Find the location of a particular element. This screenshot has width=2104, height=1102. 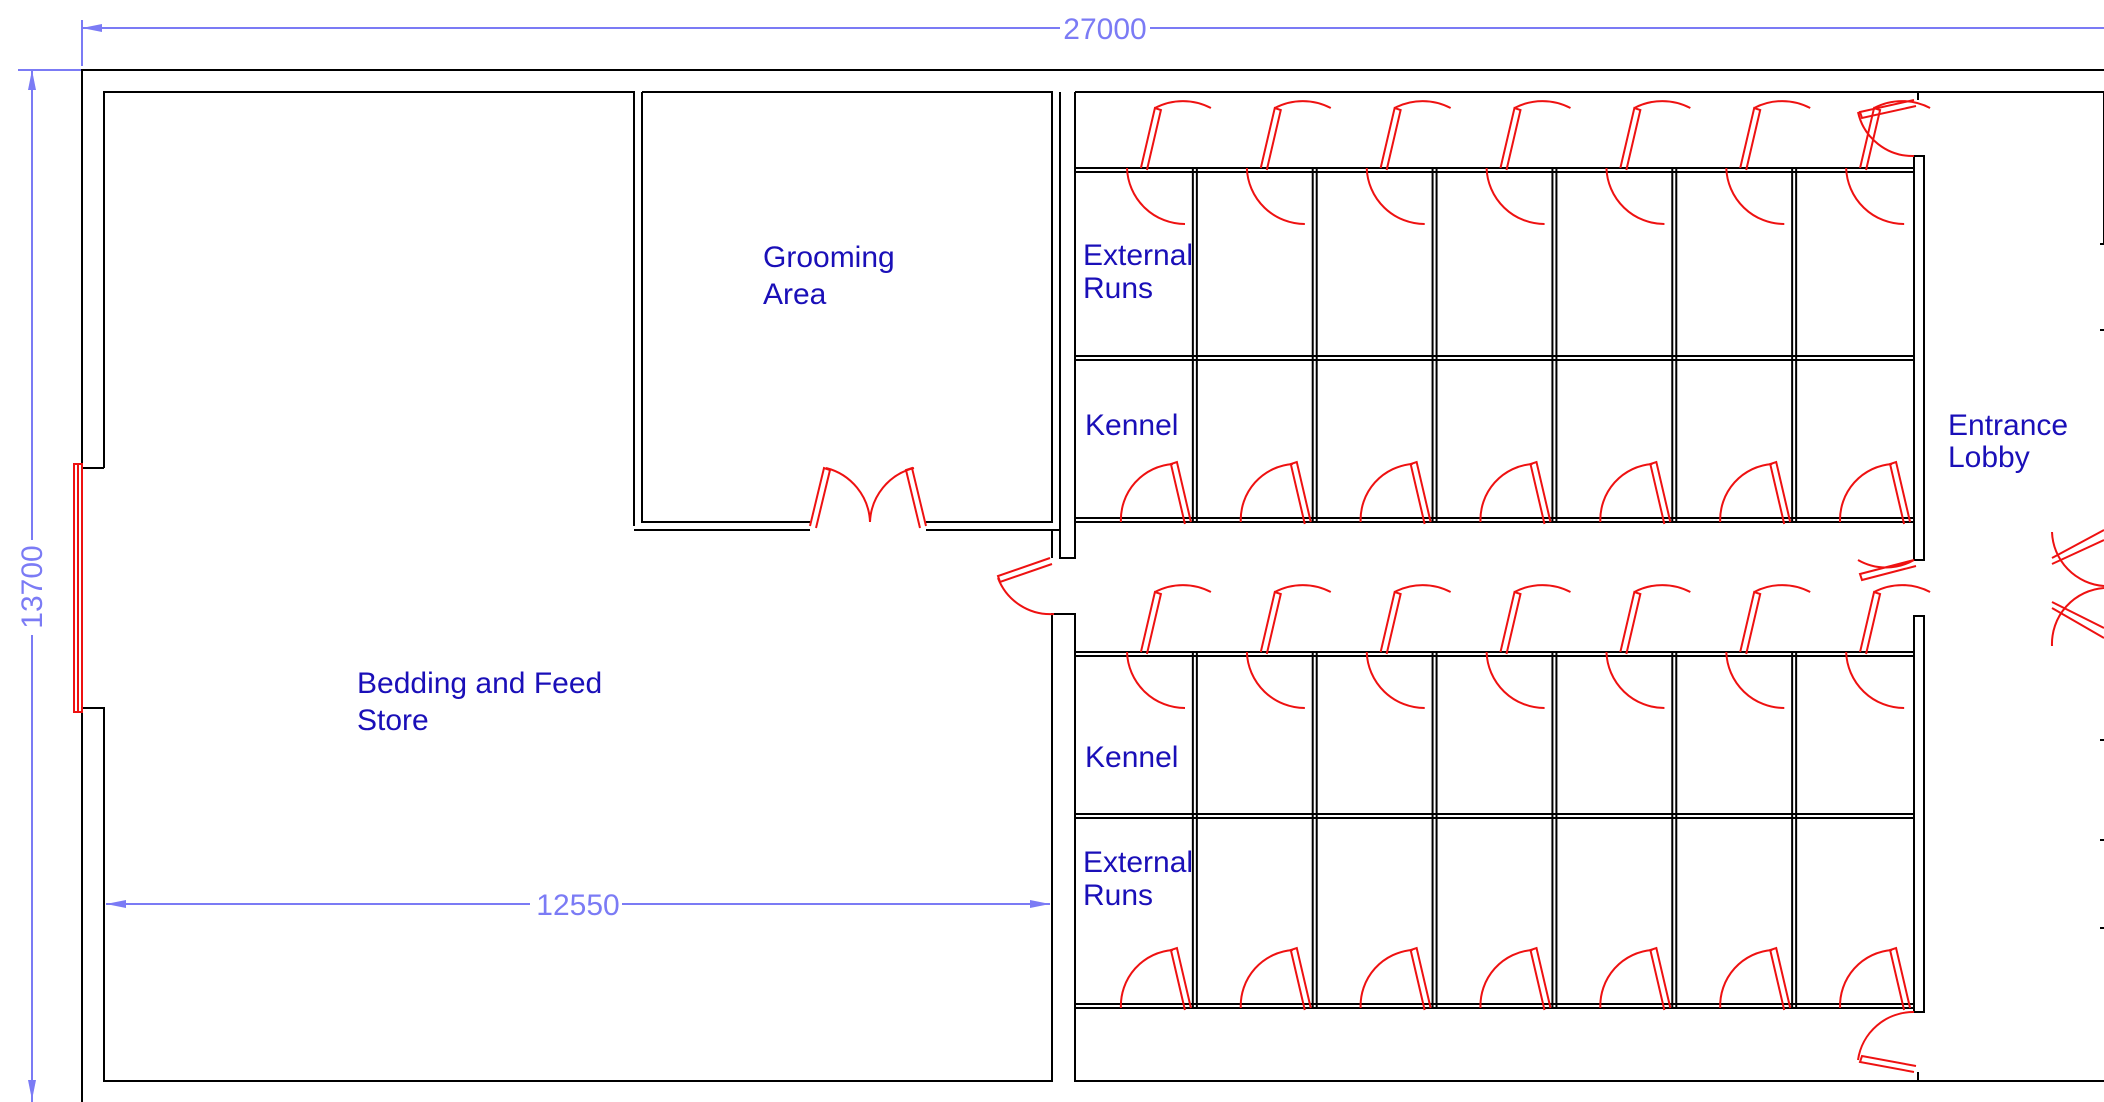

store-corridor-door is located at coordinates (1025, 586).